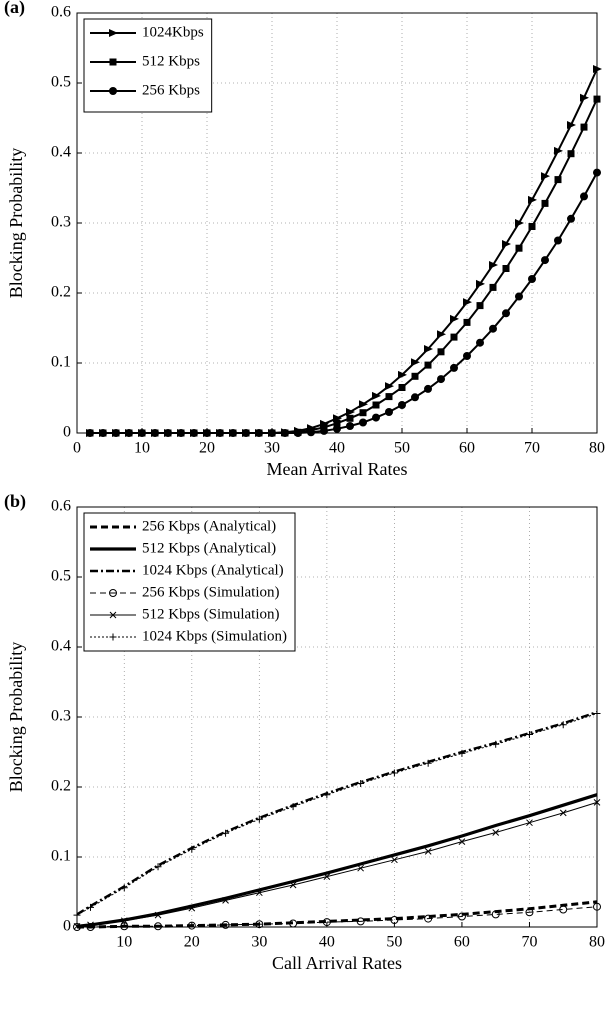 Image resolution: width=610 pixels, height=1010 pixels. I want to click on legend-label: 256 Kbps (Analytical), so click(209, 526).